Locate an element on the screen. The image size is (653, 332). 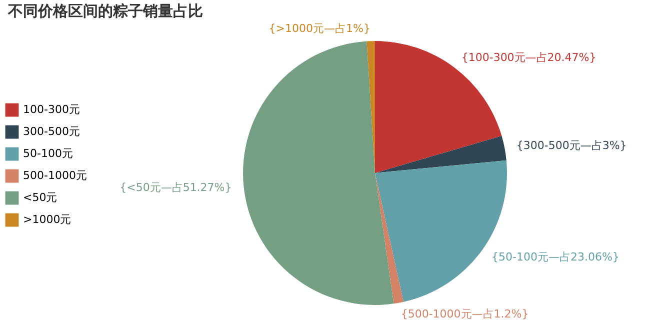
legend-label: 50-100元 is located at coordinates (48, 153).